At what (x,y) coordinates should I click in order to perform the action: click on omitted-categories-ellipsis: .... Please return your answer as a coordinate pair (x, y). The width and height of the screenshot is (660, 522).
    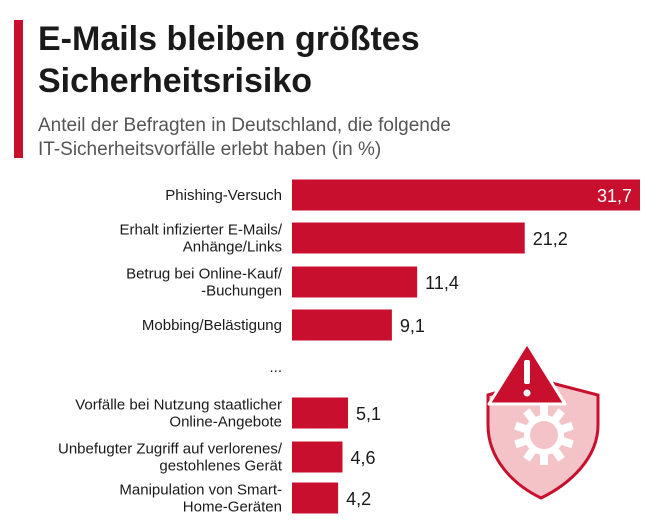
    Looking at the image, I should click on (275, 367).